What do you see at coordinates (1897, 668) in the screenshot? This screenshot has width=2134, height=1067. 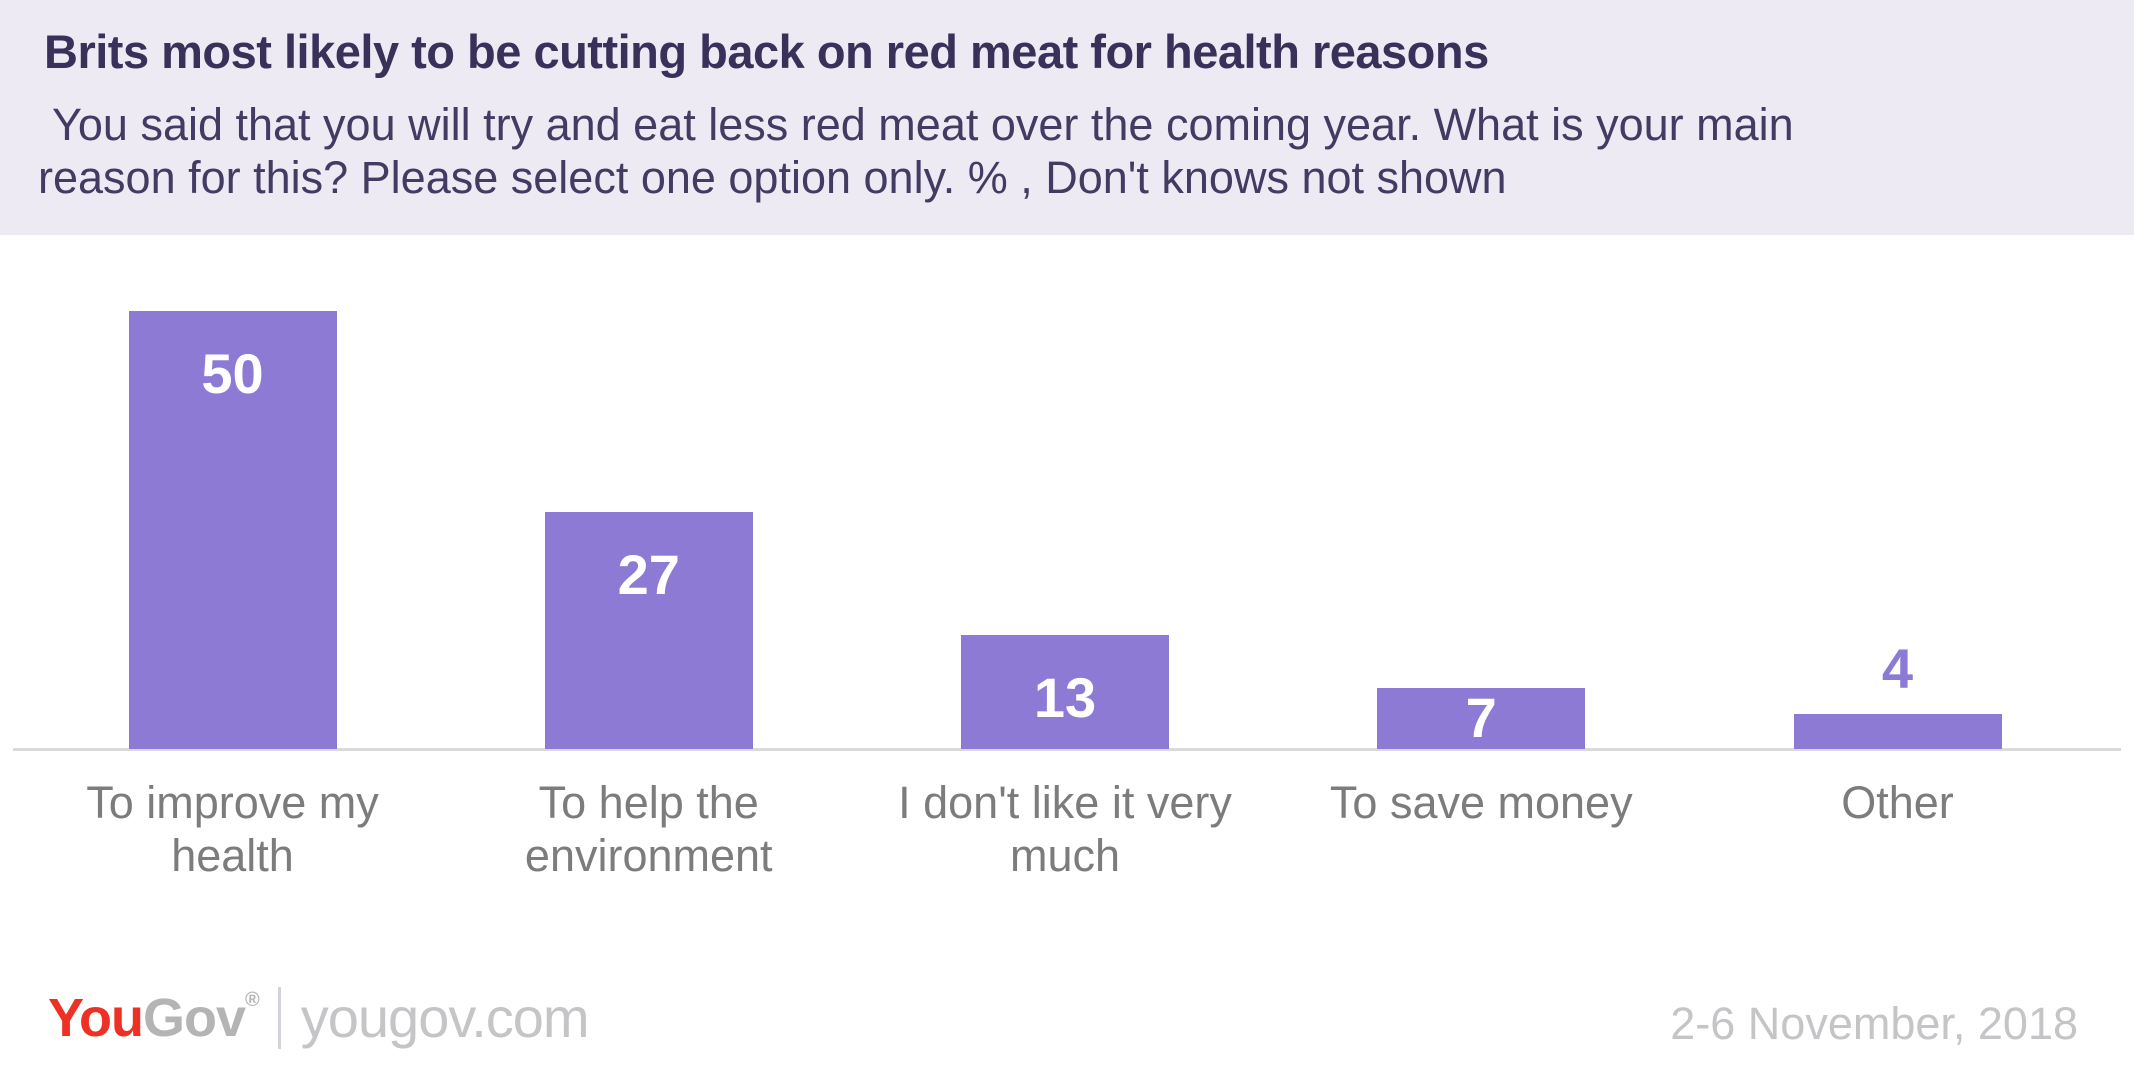 I see `bar-value-label: 4` at bounding box center [1897, 668].